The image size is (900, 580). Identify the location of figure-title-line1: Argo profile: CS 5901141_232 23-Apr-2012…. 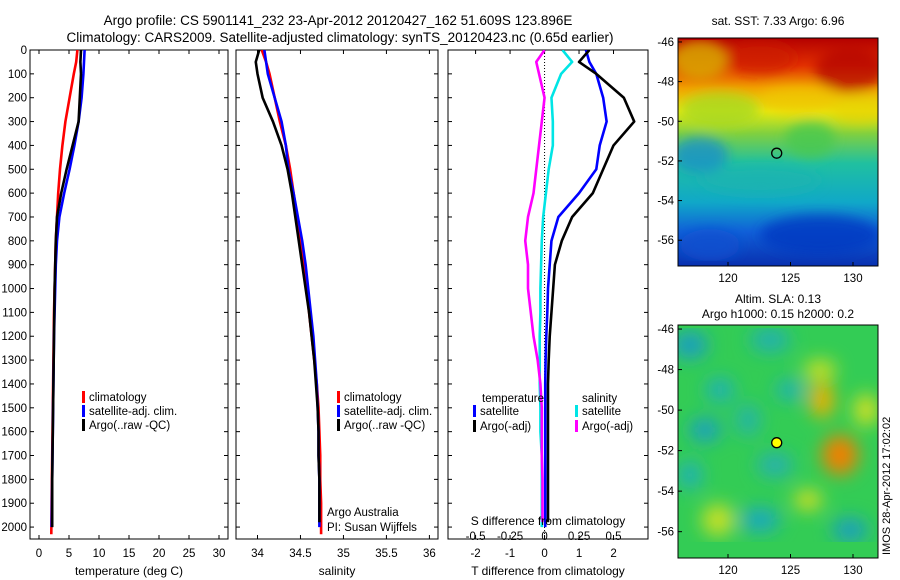
(338, 20).